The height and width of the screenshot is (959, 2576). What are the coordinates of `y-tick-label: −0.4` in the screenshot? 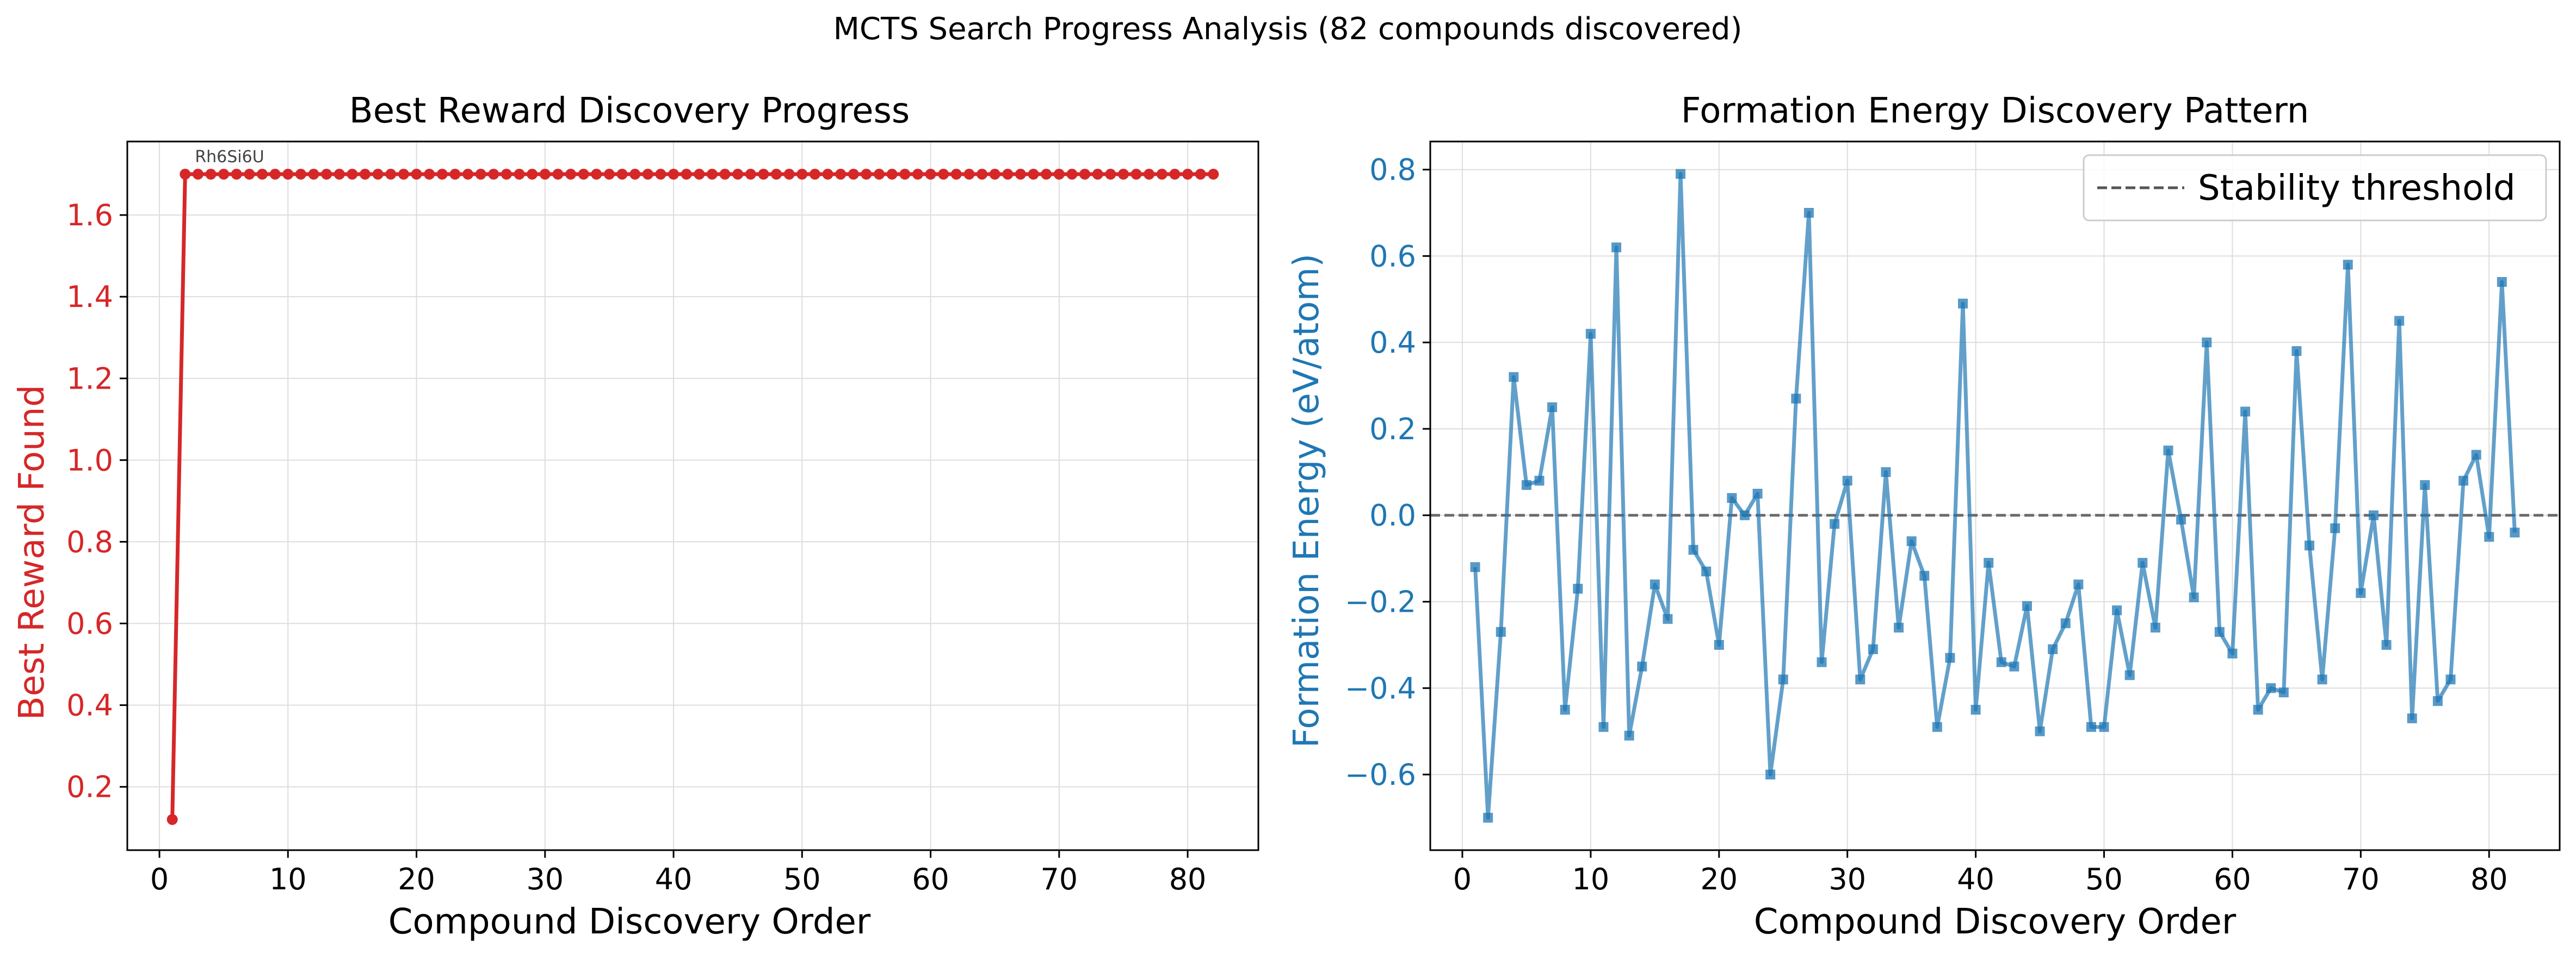 It's located at (1381, 688).